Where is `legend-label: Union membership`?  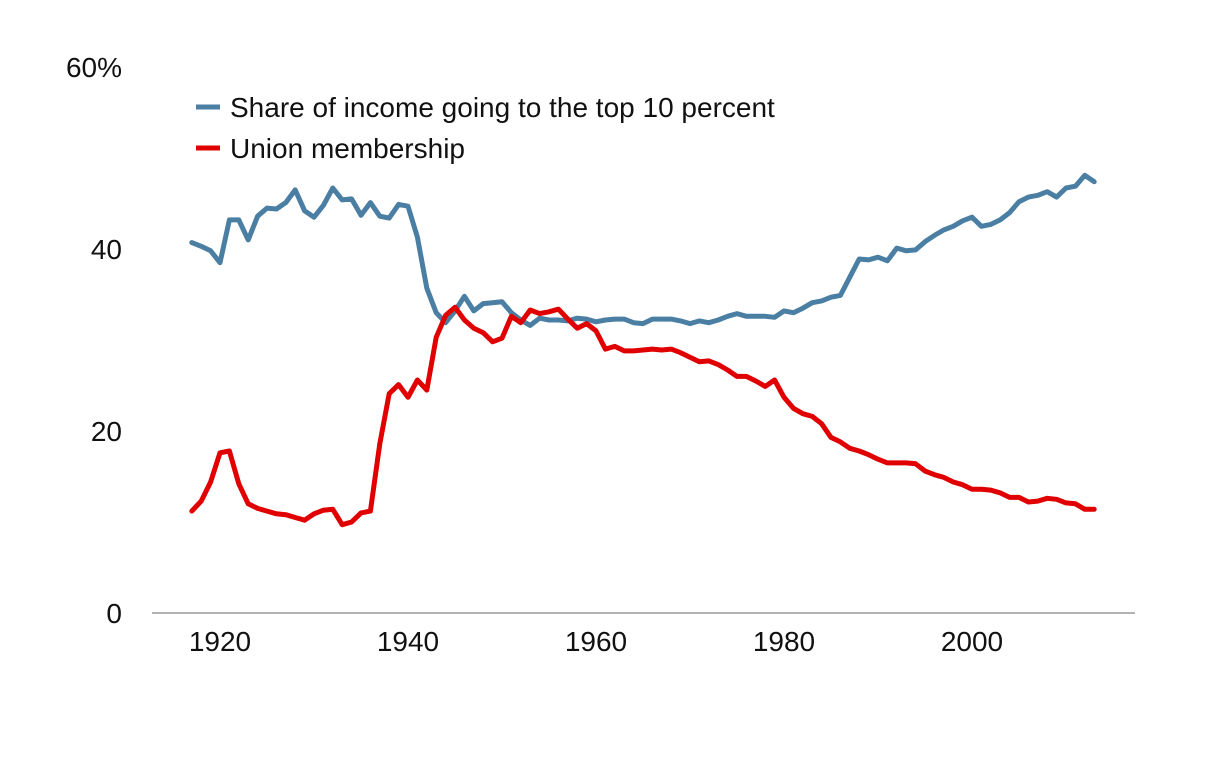
legend-label: Union membership is located at coordinates (347, 148).